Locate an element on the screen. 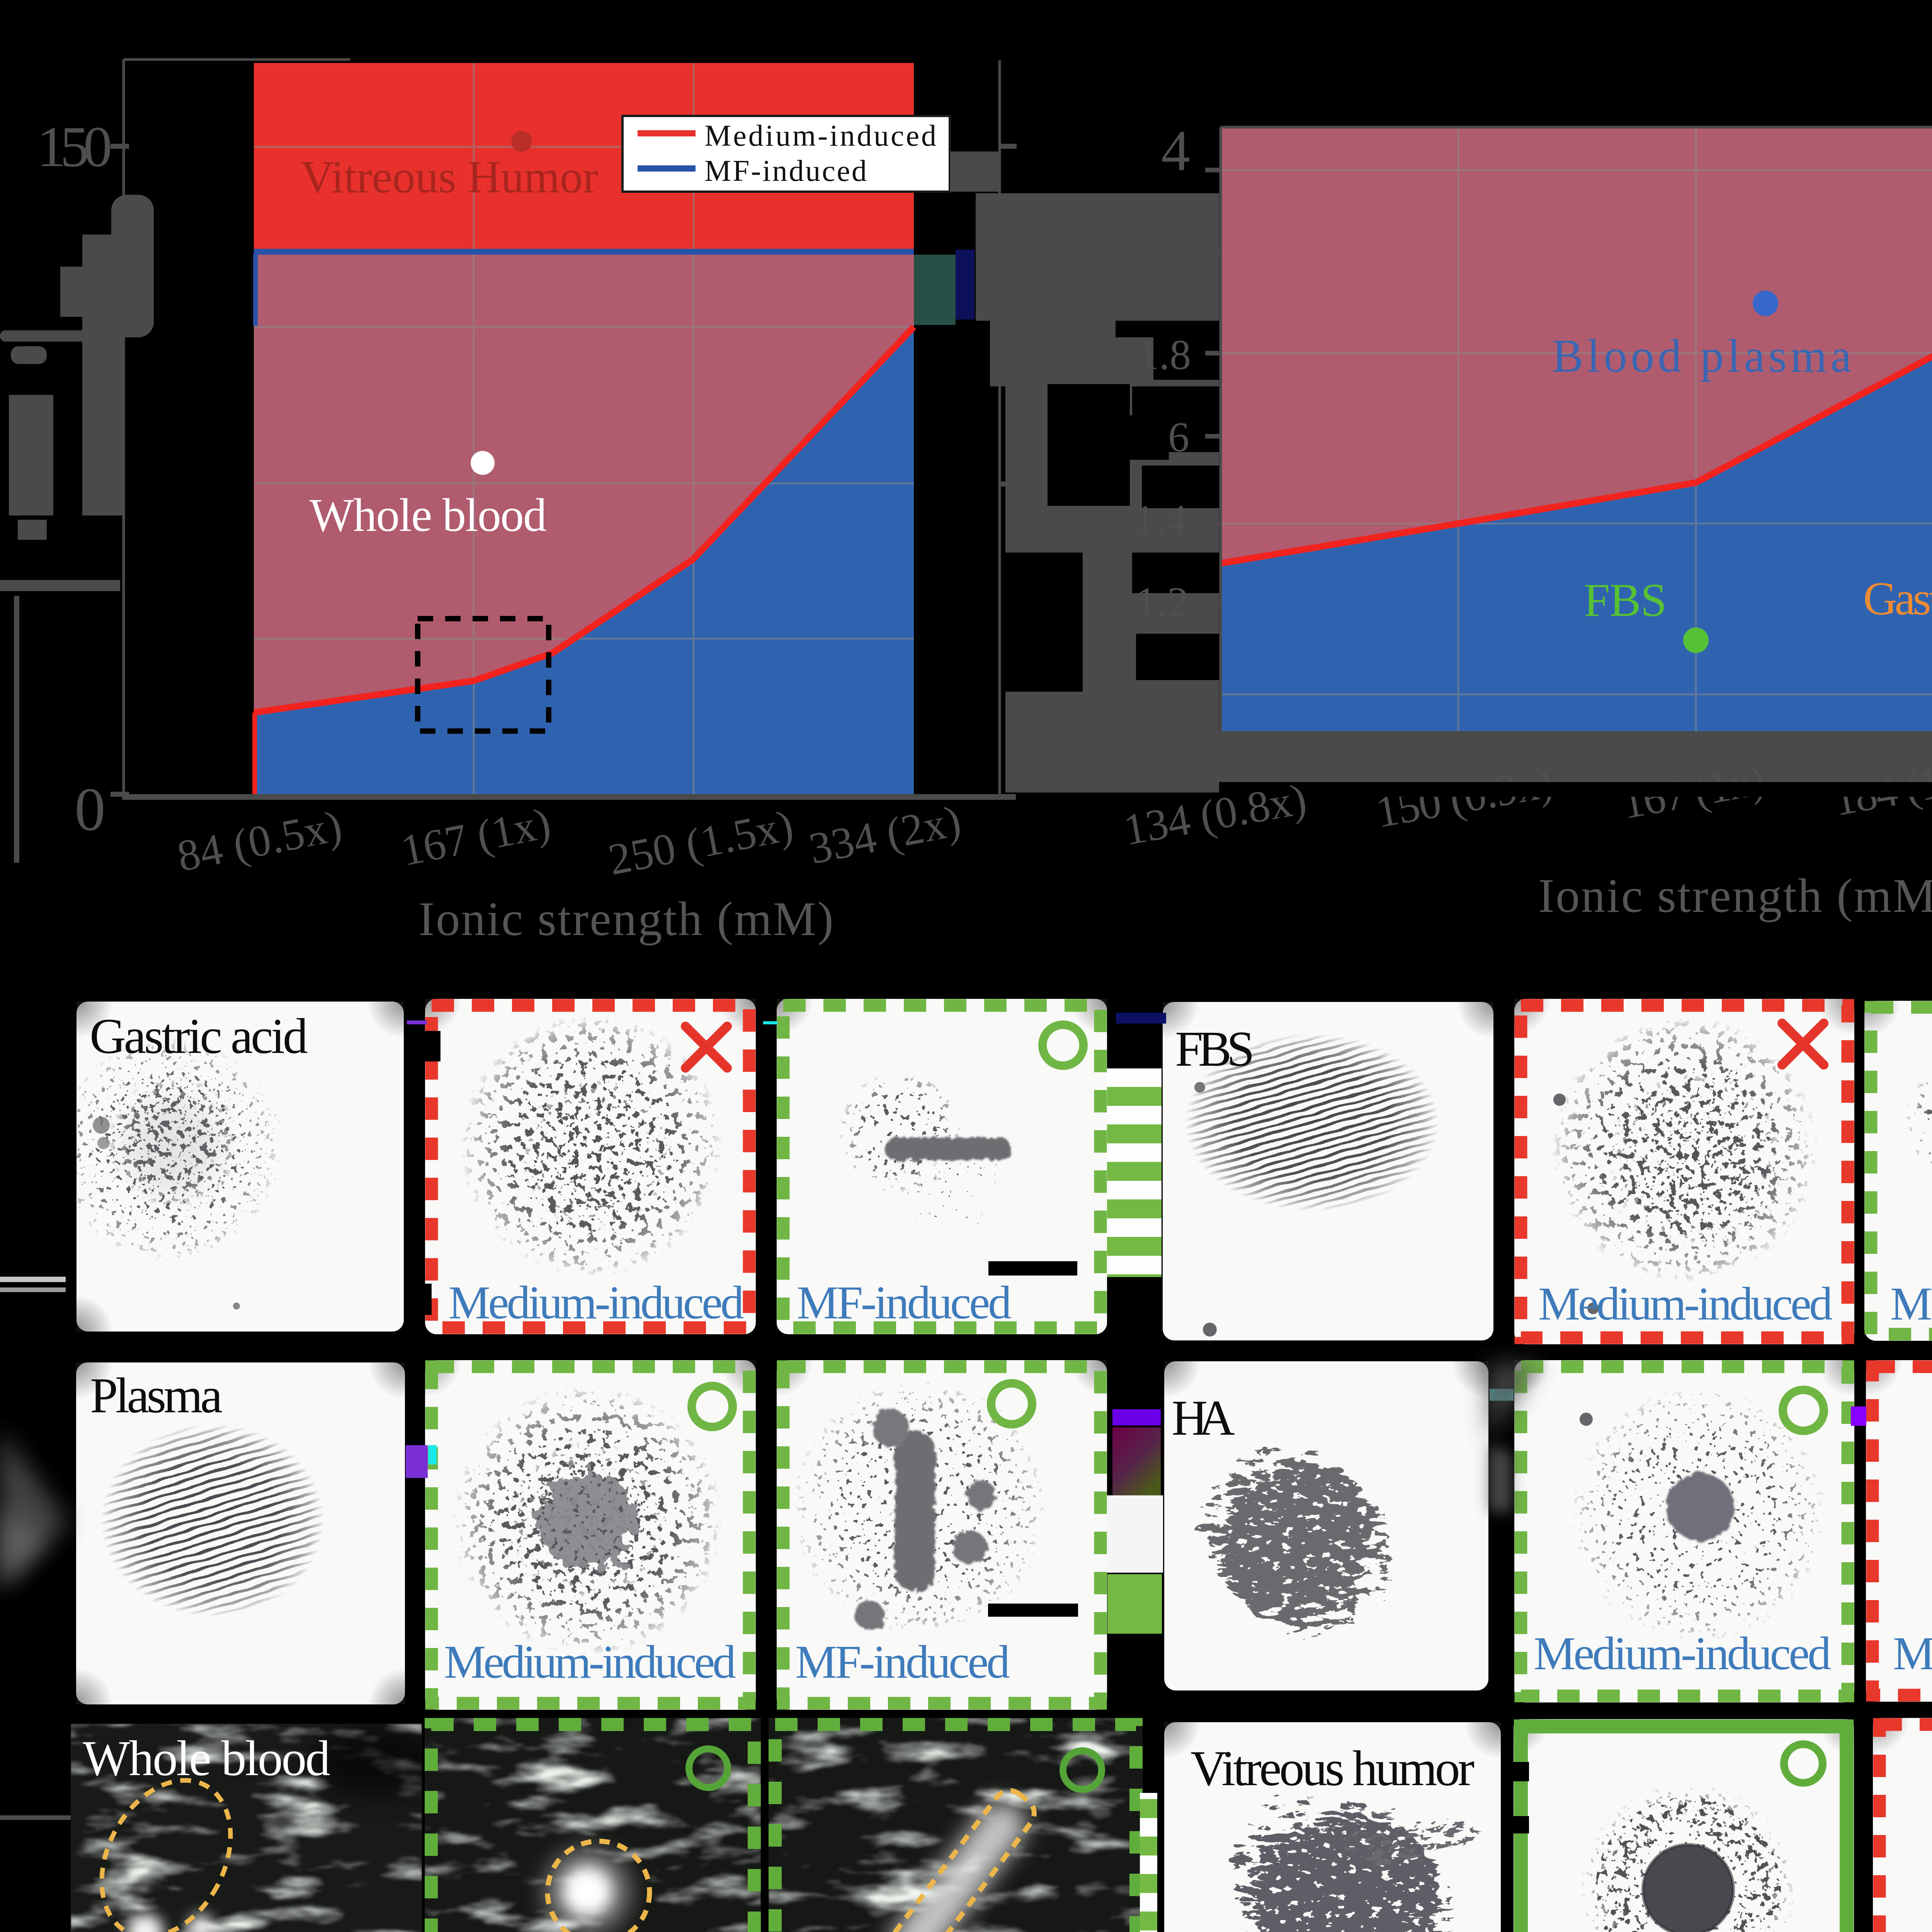  svg-text: Plasma is located at coordinates (157, 1396).